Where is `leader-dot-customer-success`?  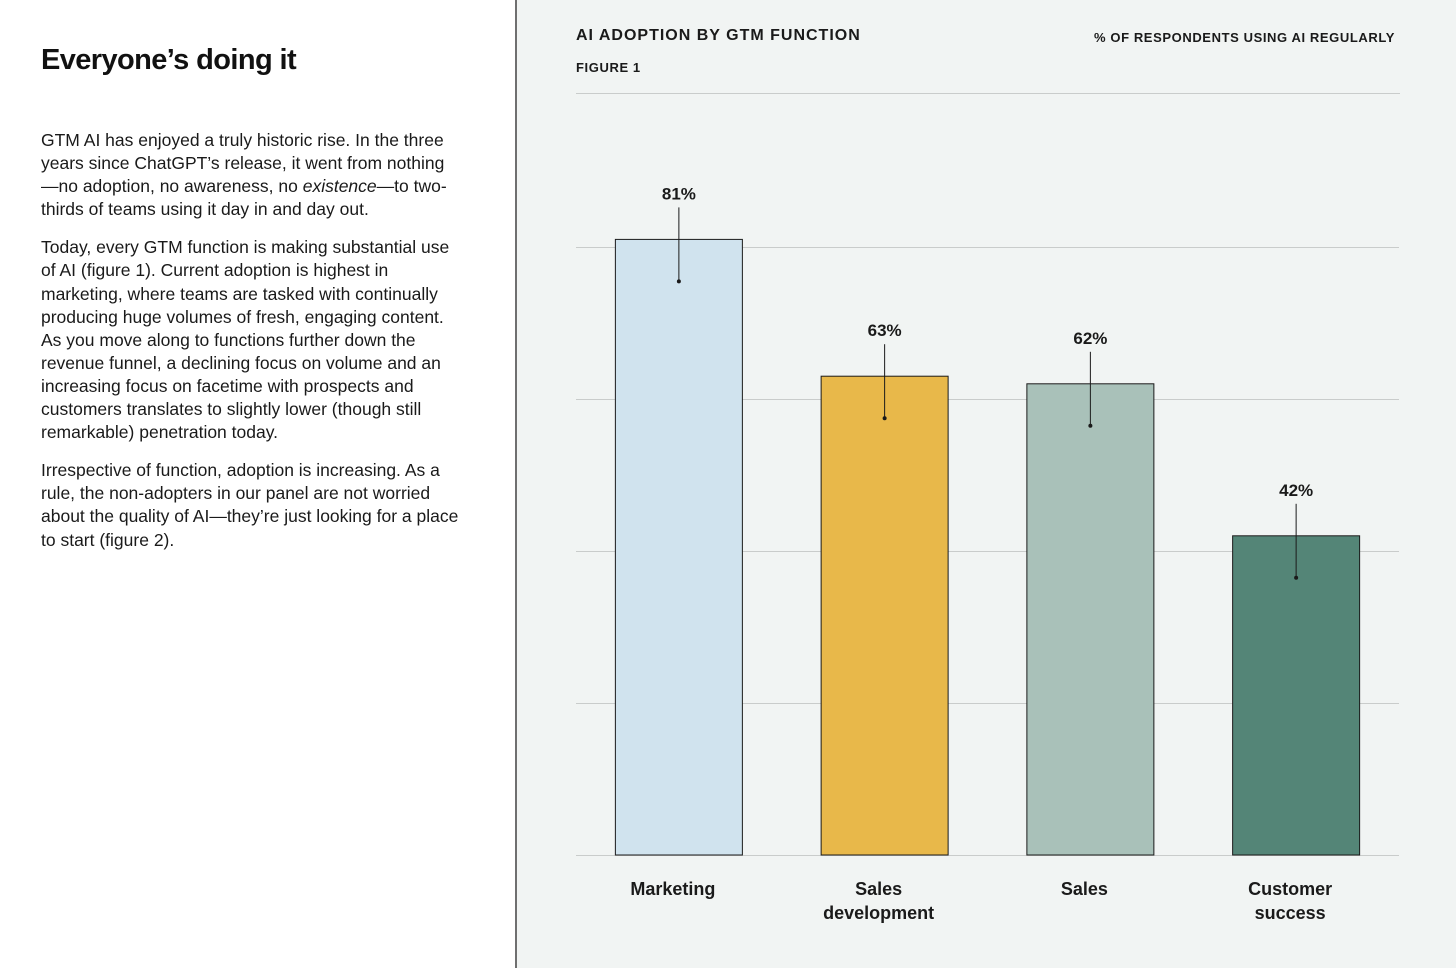
leader-dot-customer-success is located at coordinates (1296, 577).